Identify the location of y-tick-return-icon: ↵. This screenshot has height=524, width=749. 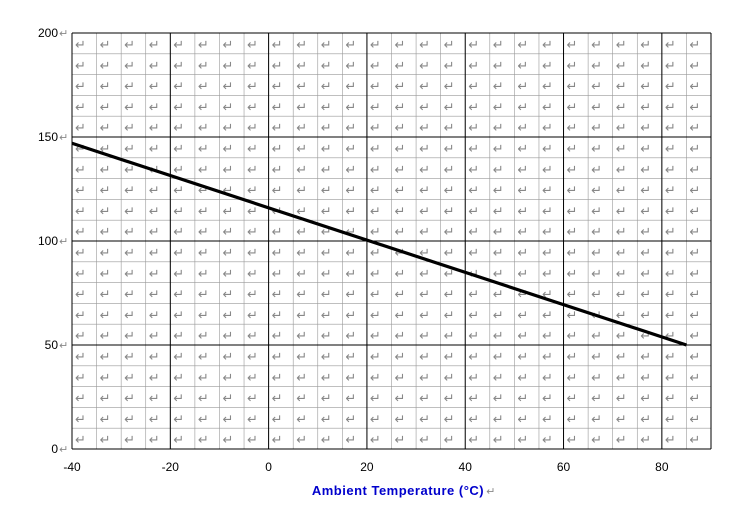
(63, 138).